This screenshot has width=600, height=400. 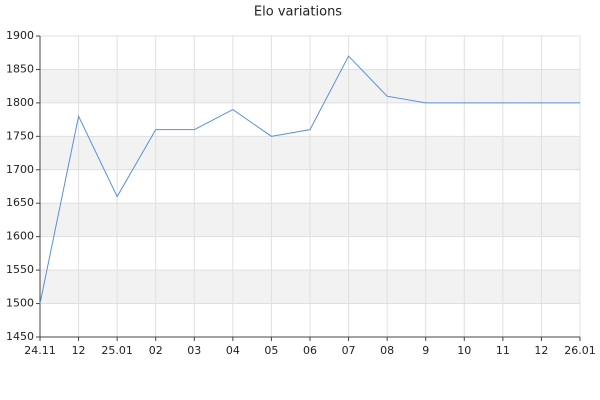 What do you see at coordinates (20, 102) in the screenshot?
I see `y-tick-label: 1800` at bounding box center [20, 102].